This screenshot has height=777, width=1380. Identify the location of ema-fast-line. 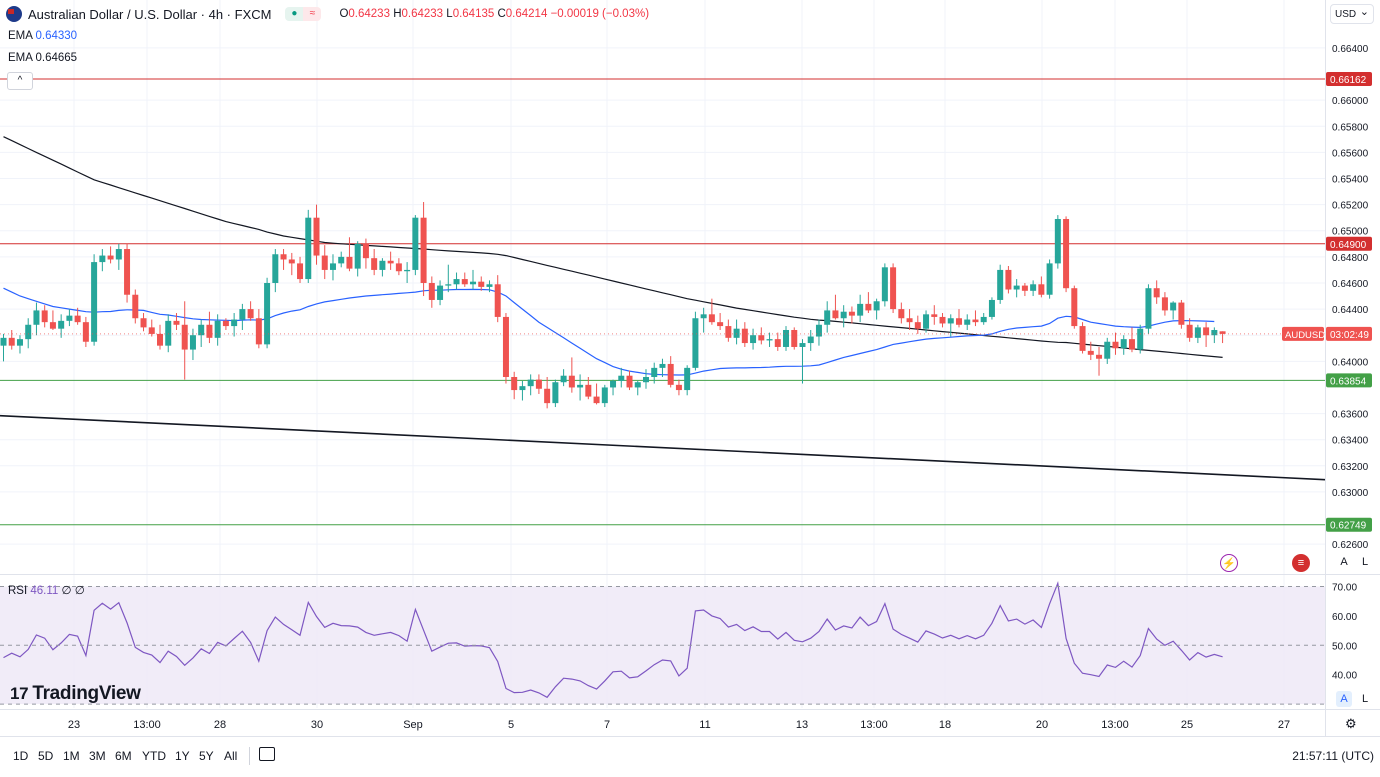
(609, 331).